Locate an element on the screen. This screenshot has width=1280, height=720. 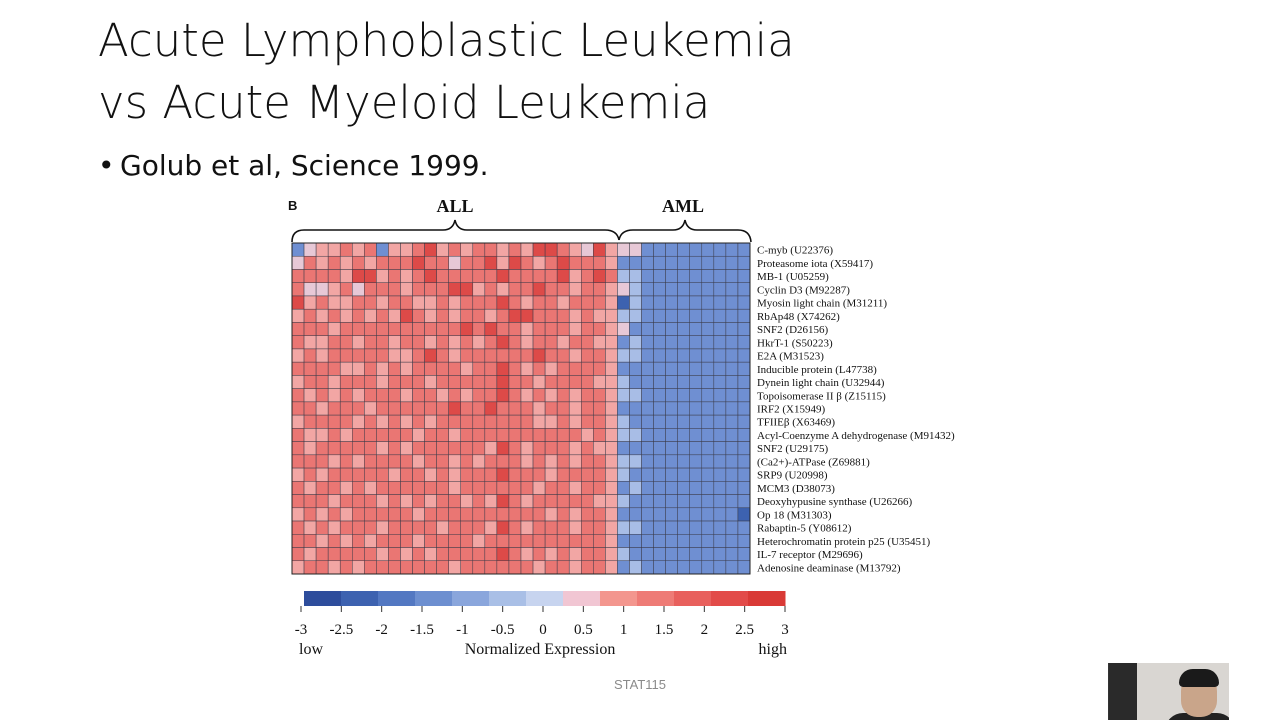
colorbar-tick-label: 2.5 is located at coordinates (744, 630).